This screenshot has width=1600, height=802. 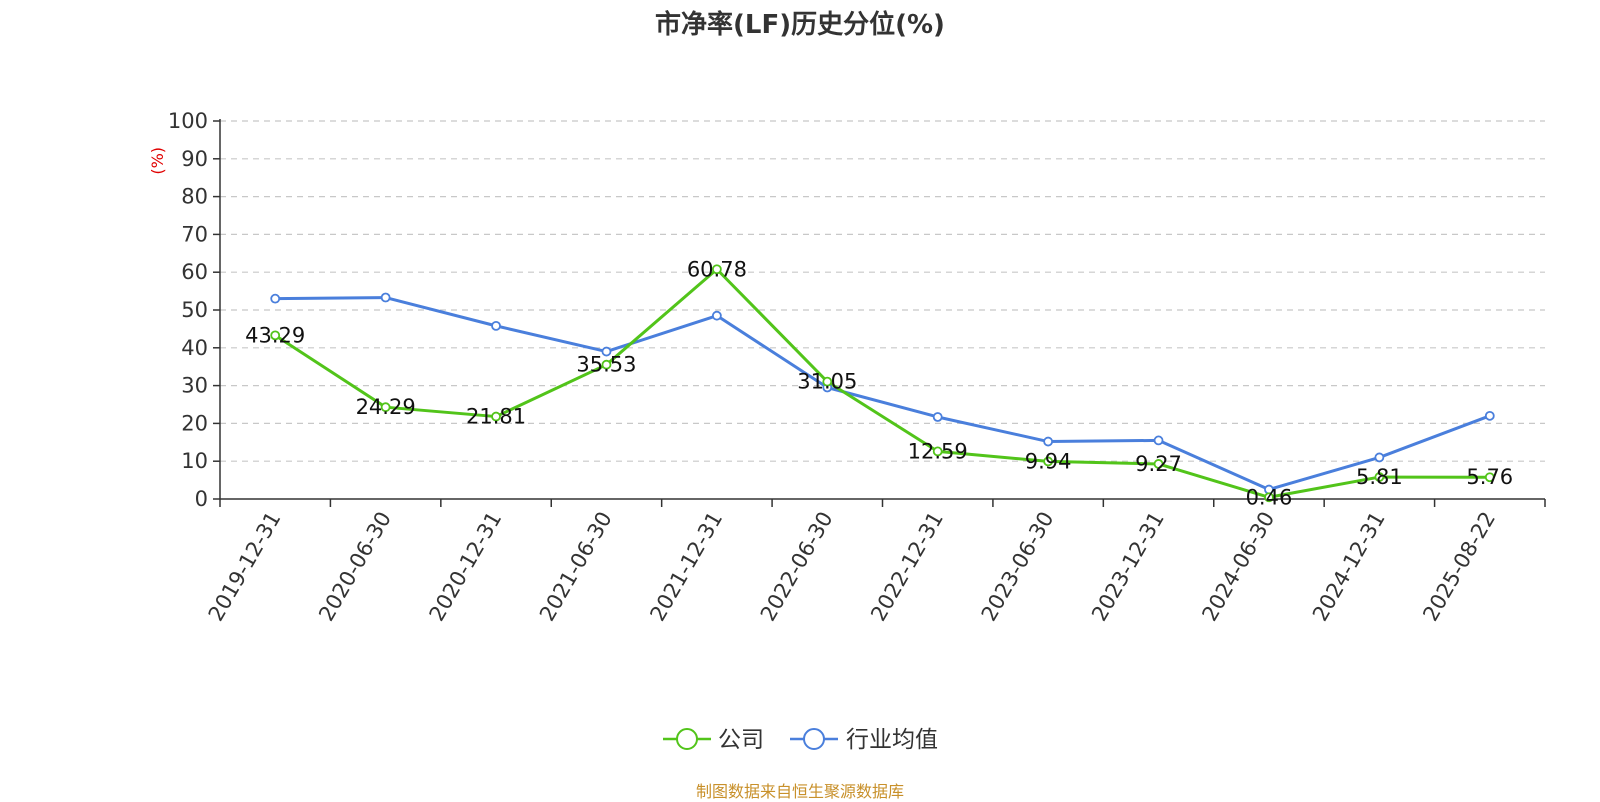 What do you see at coordinates (194, 423) in the screenshot?
I see `y-tick-label: 20` at bounding box center [194, 423].